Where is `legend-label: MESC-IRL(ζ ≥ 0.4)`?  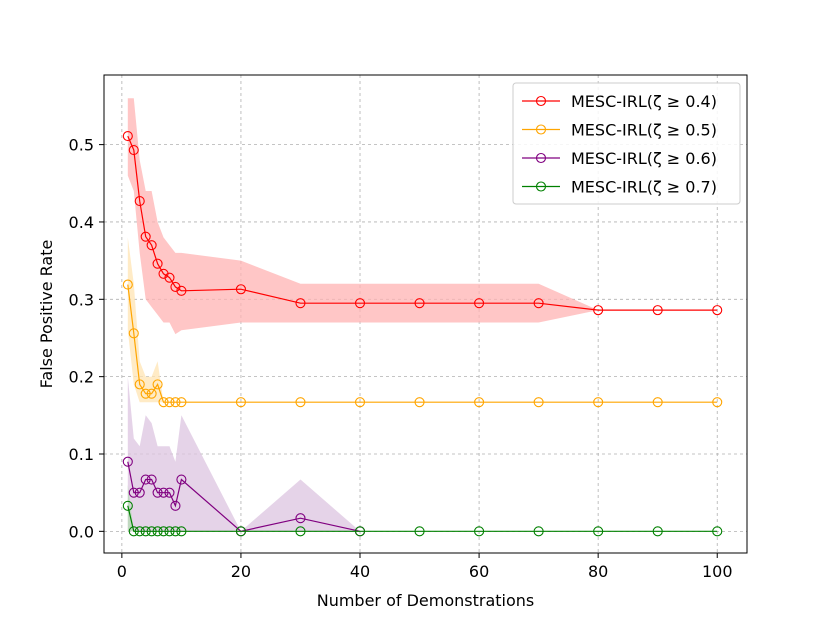 legend-label: MESC-IRL(ζ ≥ 0.4) is located at coordinates (644, 101).